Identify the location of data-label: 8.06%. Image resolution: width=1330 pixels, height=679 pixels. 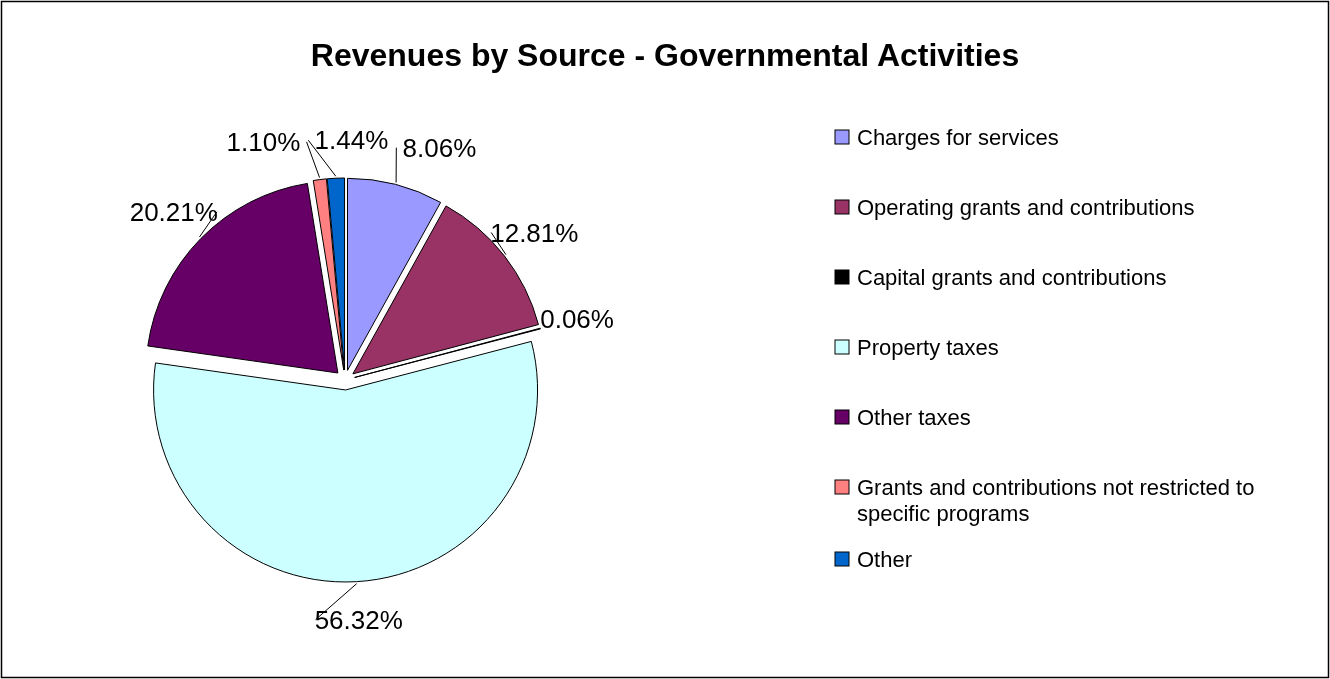
(439, 147).